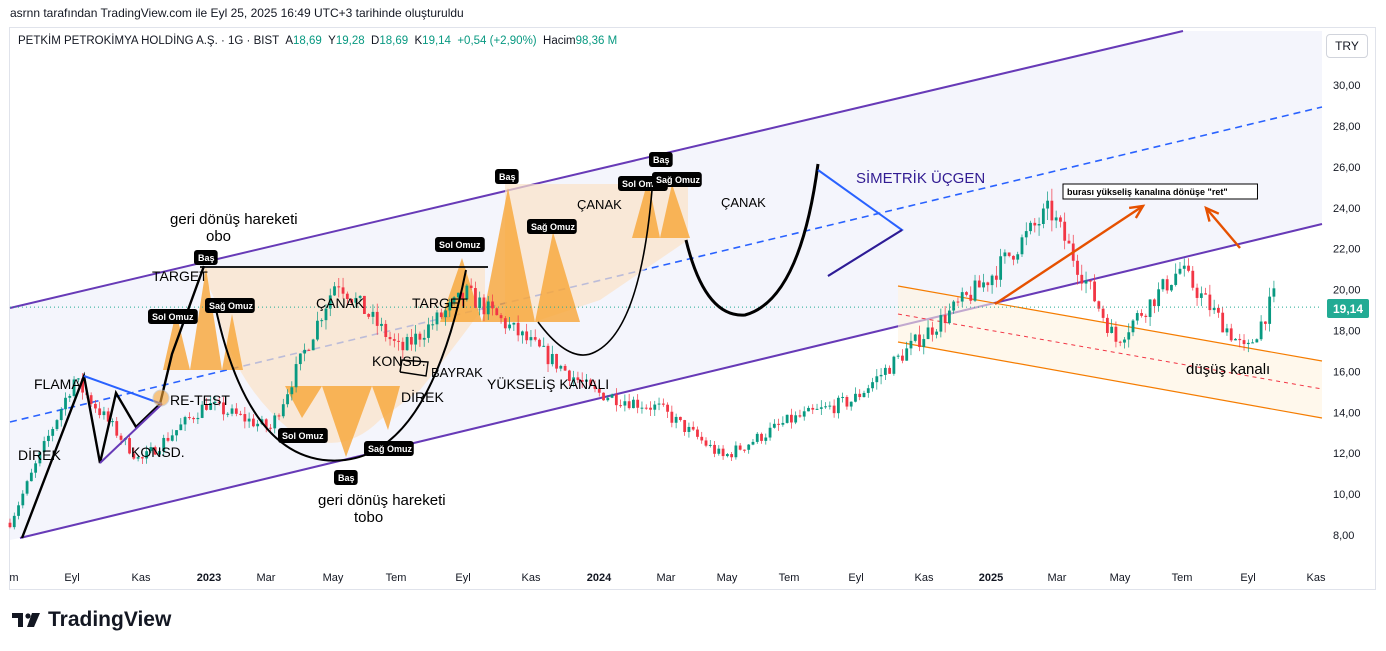 The height and width of the screenshot is (651, 1386). What do you see at coordinates (1347, 46) in the screenshot?
I see `currency-button: TRY` at bounding box center [1347, 46].